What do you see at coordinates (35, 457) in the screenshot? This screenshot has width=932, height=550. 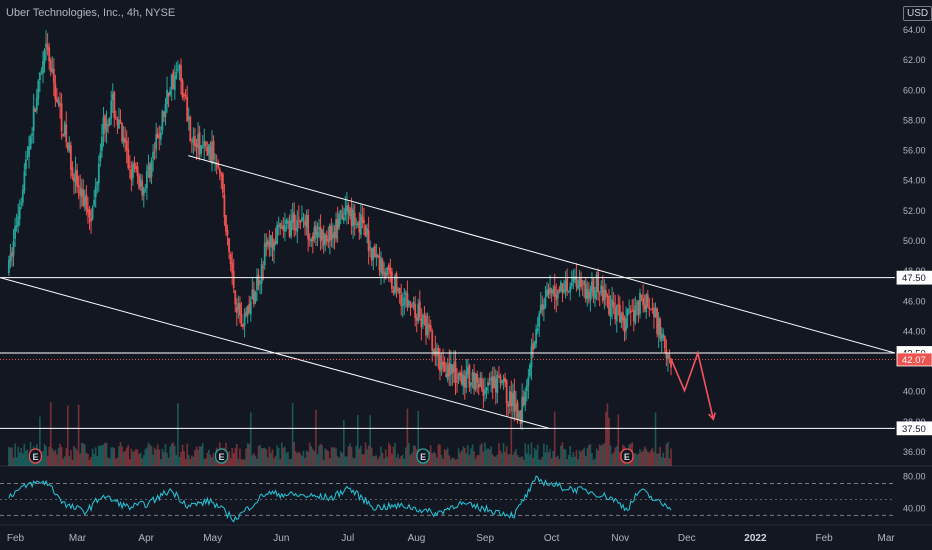 I see `earnings-marker-label: E` at bounding box center [35, 457].